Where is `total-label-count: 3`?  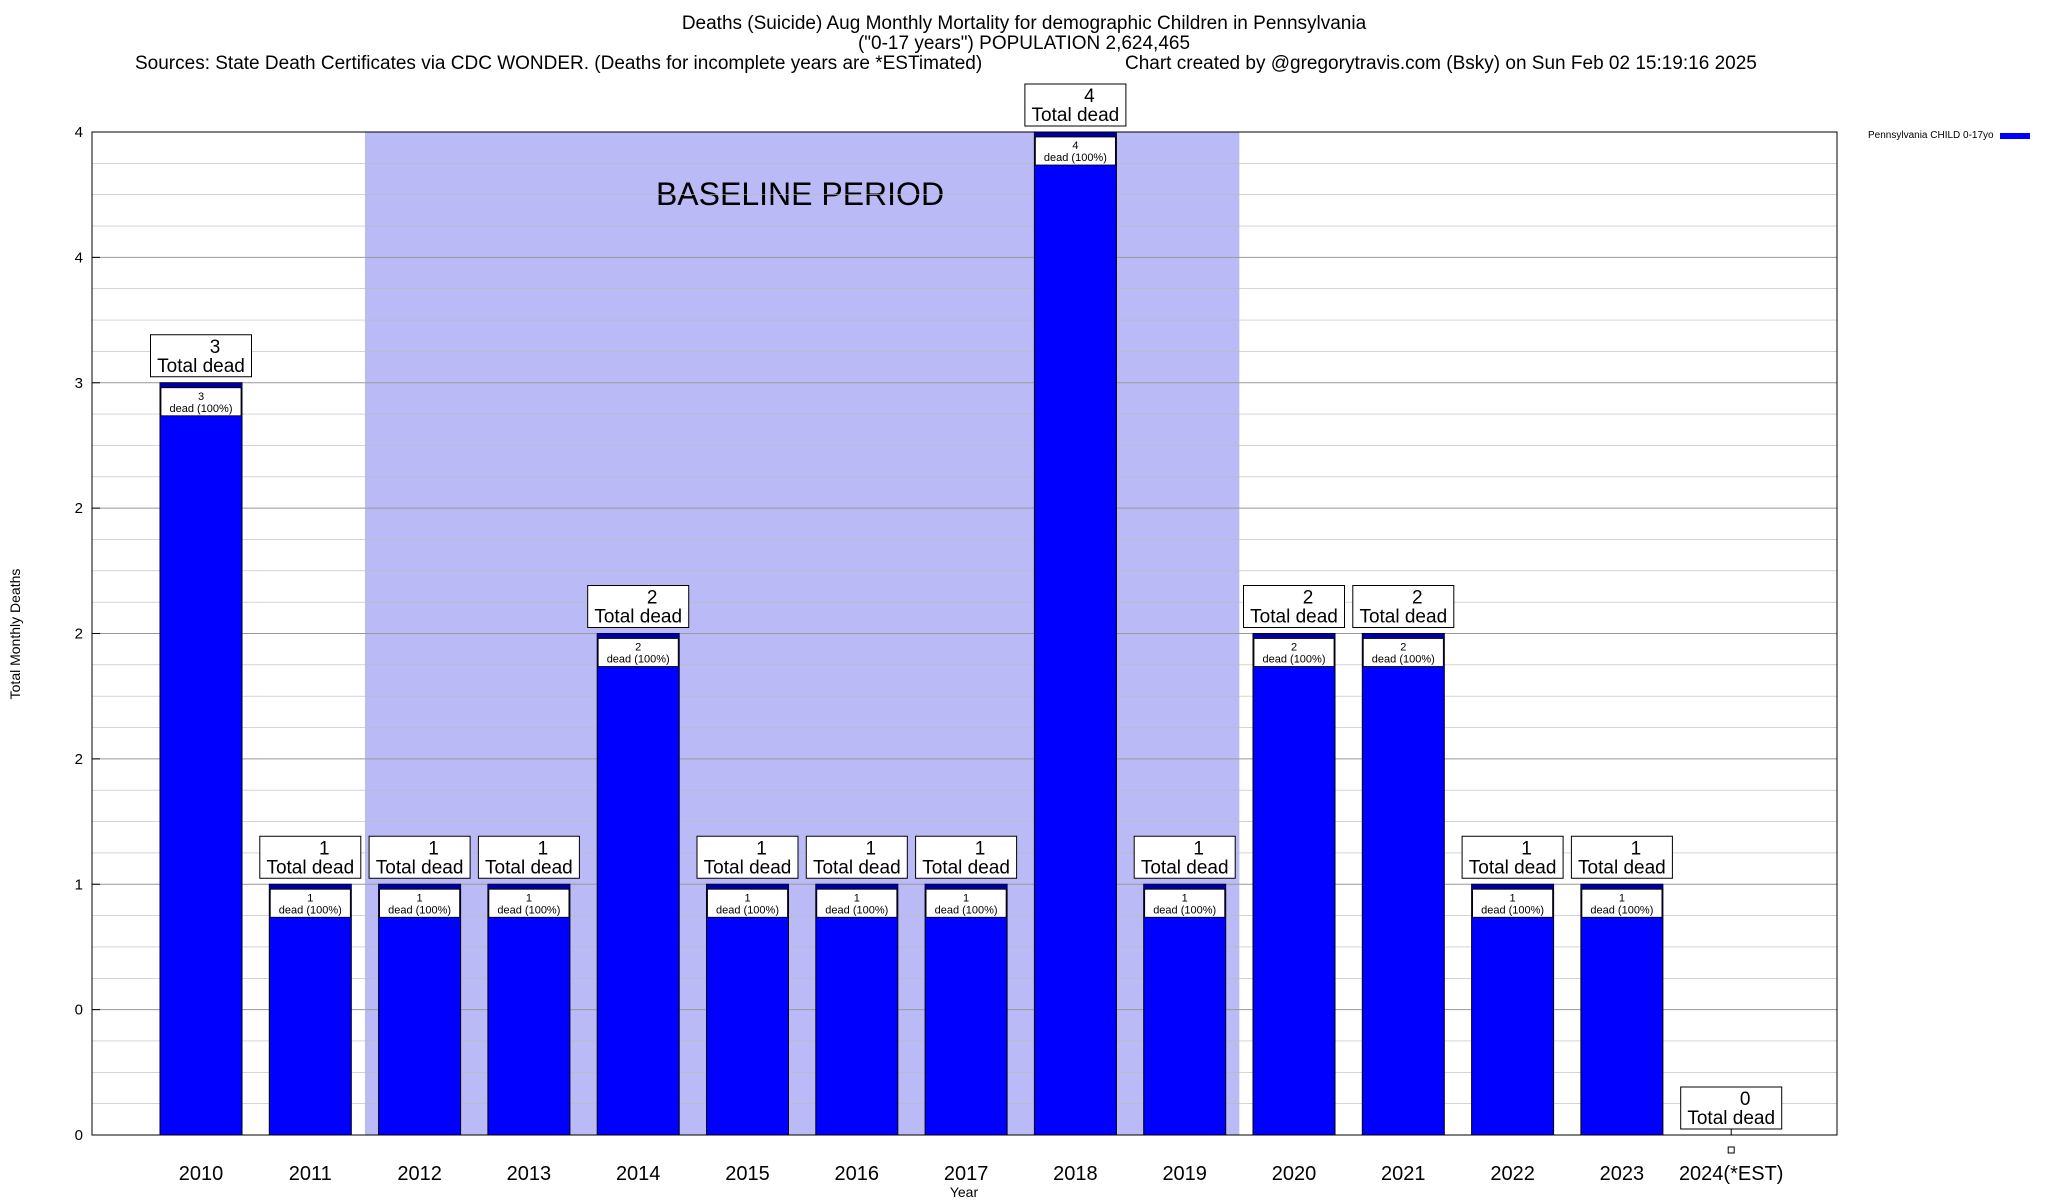 total-label-count: 3 is located at coordinates (215, 347).